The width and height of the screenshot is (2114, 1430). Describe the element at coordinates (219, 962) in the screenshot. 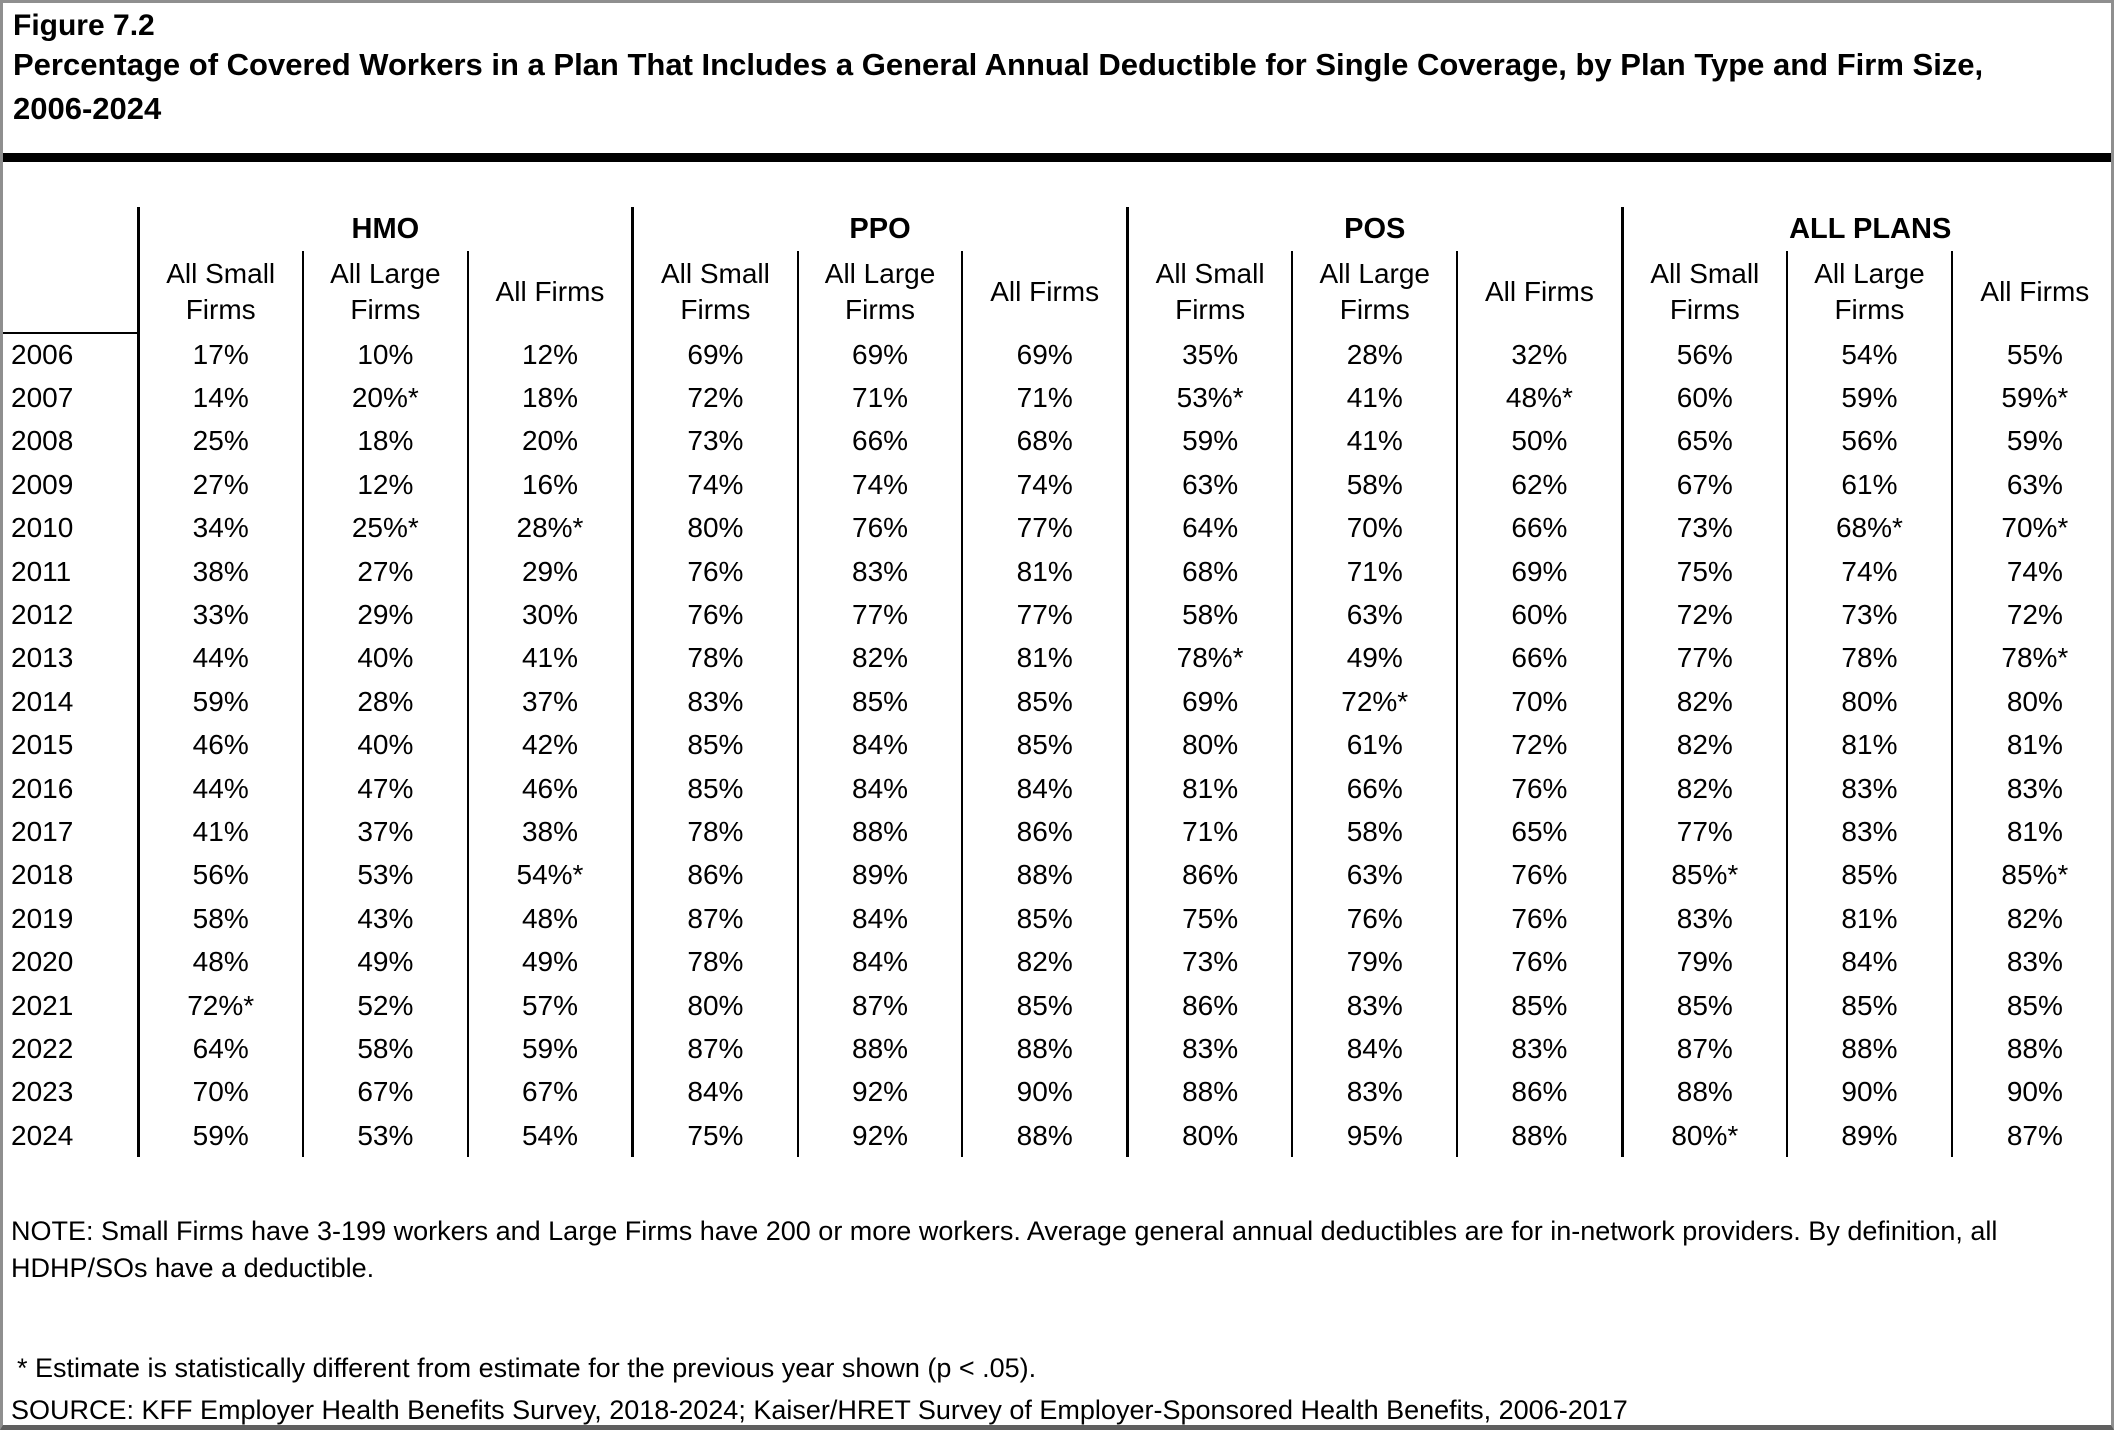

I see `table-cell: 48%` at that location.